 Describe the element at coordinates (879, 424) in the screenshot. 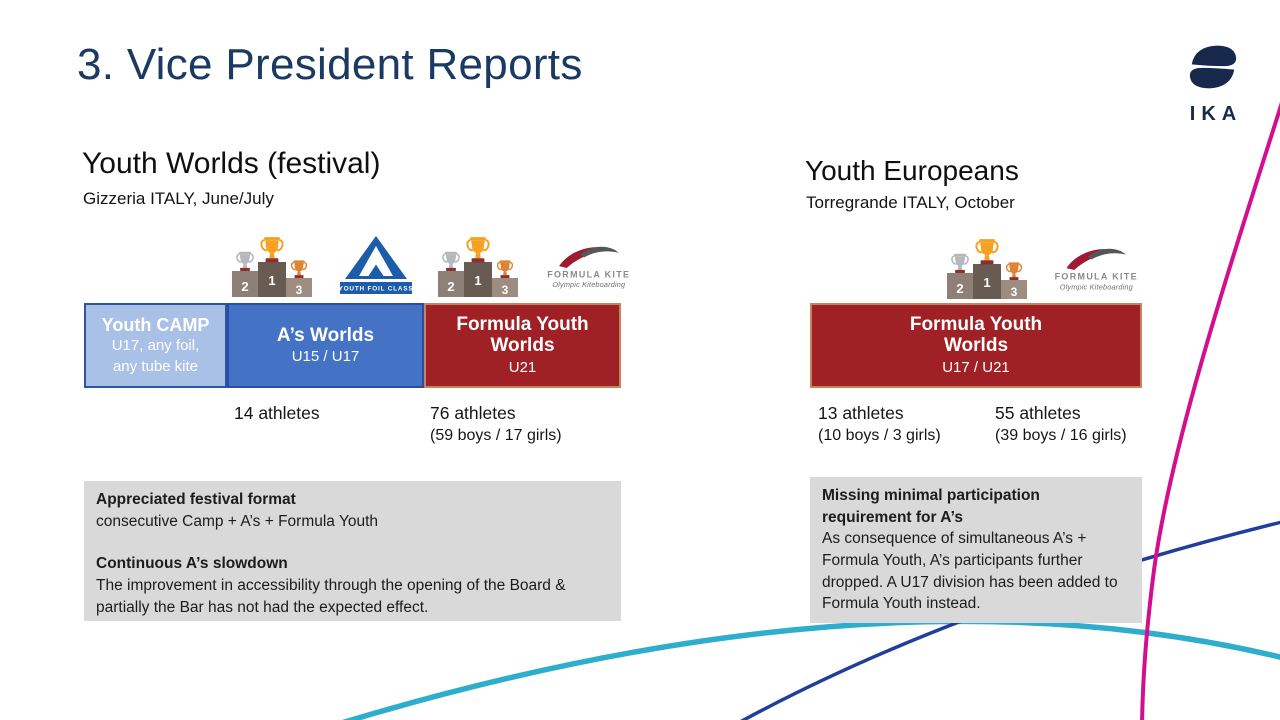

I see `stat-u17: 13 athletes (10 boys / 3 girls)` at that location.